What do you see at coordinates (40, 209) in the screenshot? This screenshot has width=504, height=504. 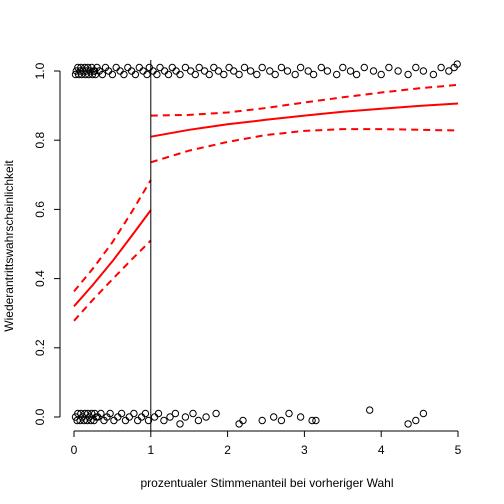 I see `y-tick-label: 0.6` at bounding box center [40, 209].